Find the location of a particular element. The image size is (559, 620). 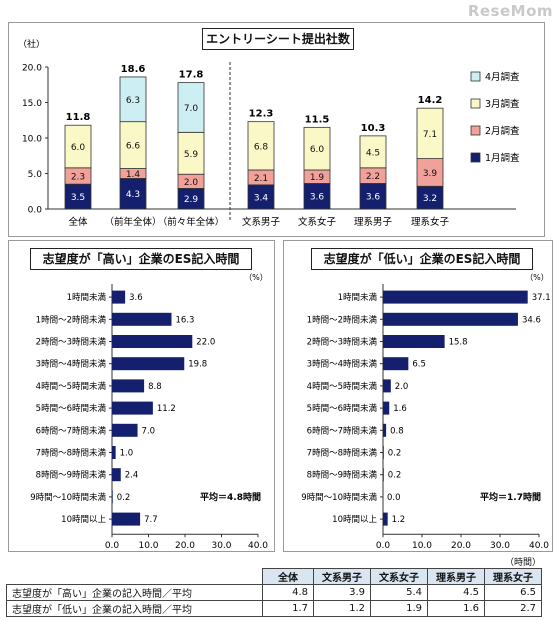

average-annotation: 平均＝4.8時間 is located at coordinates (230, 497).